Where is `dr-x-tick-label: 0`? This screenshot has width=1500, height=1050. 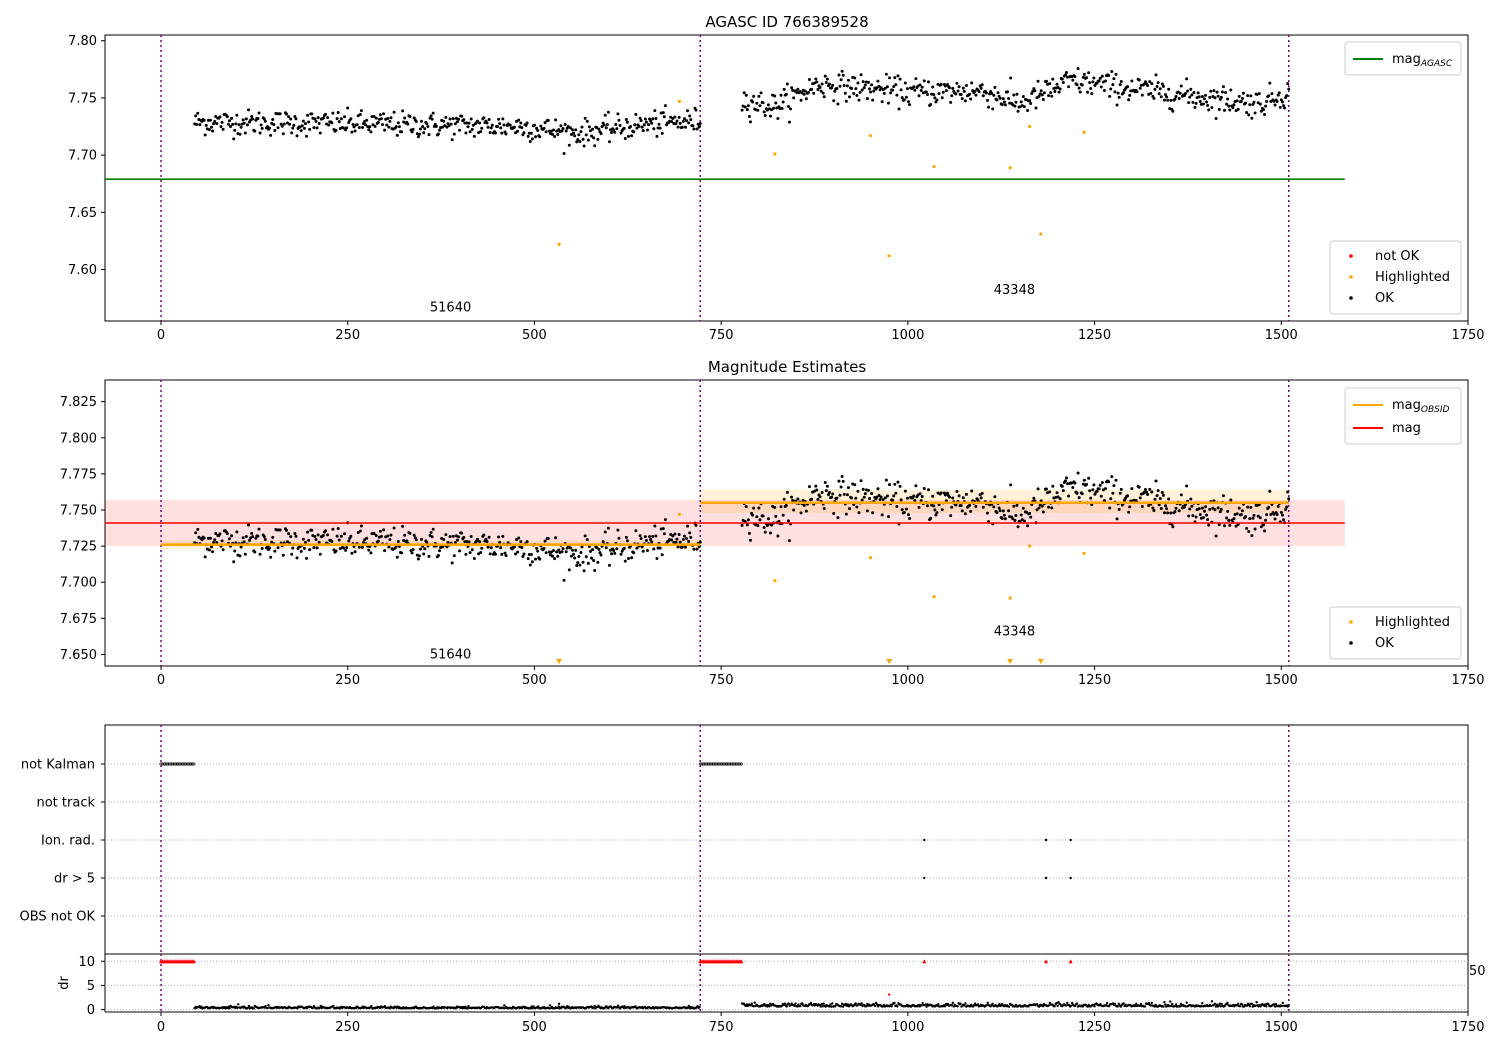 dr-x-tick-label: 0 is located at coordinates (161, 1027).